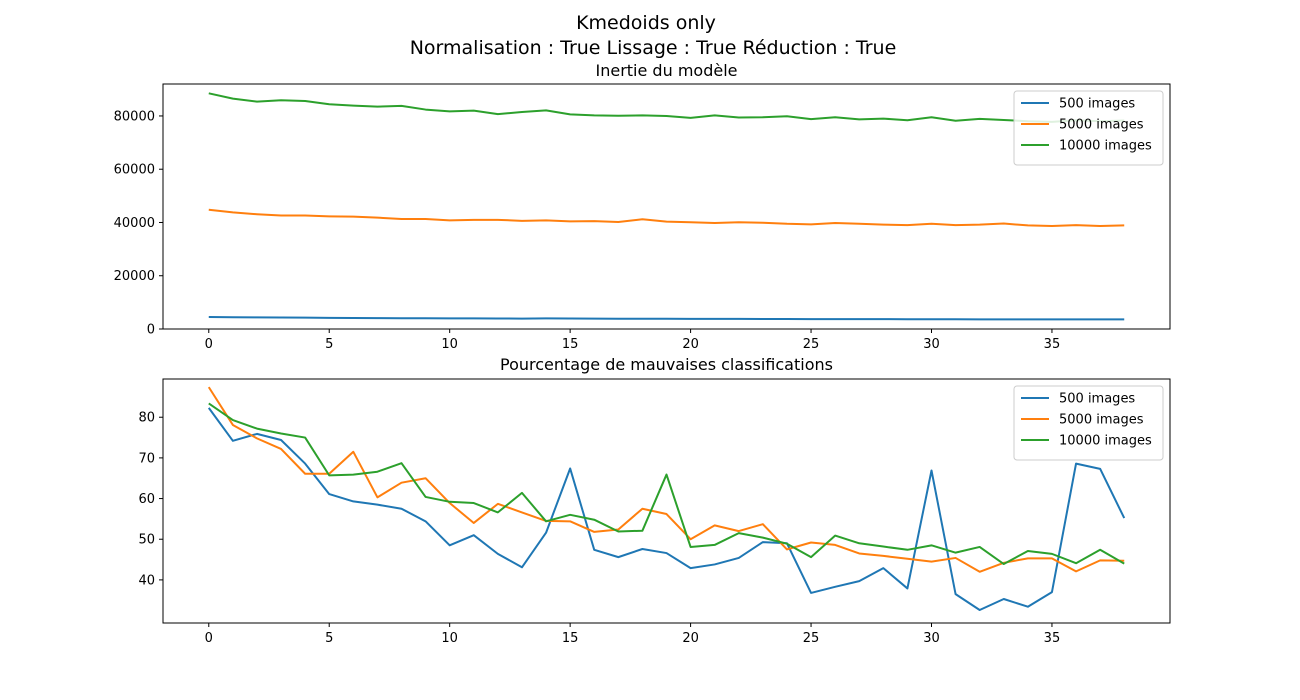  What do you see at coordinates (134, 223) in the screenshot?
I see `y-tick-label: 40000` at bounding box center [134, 223].